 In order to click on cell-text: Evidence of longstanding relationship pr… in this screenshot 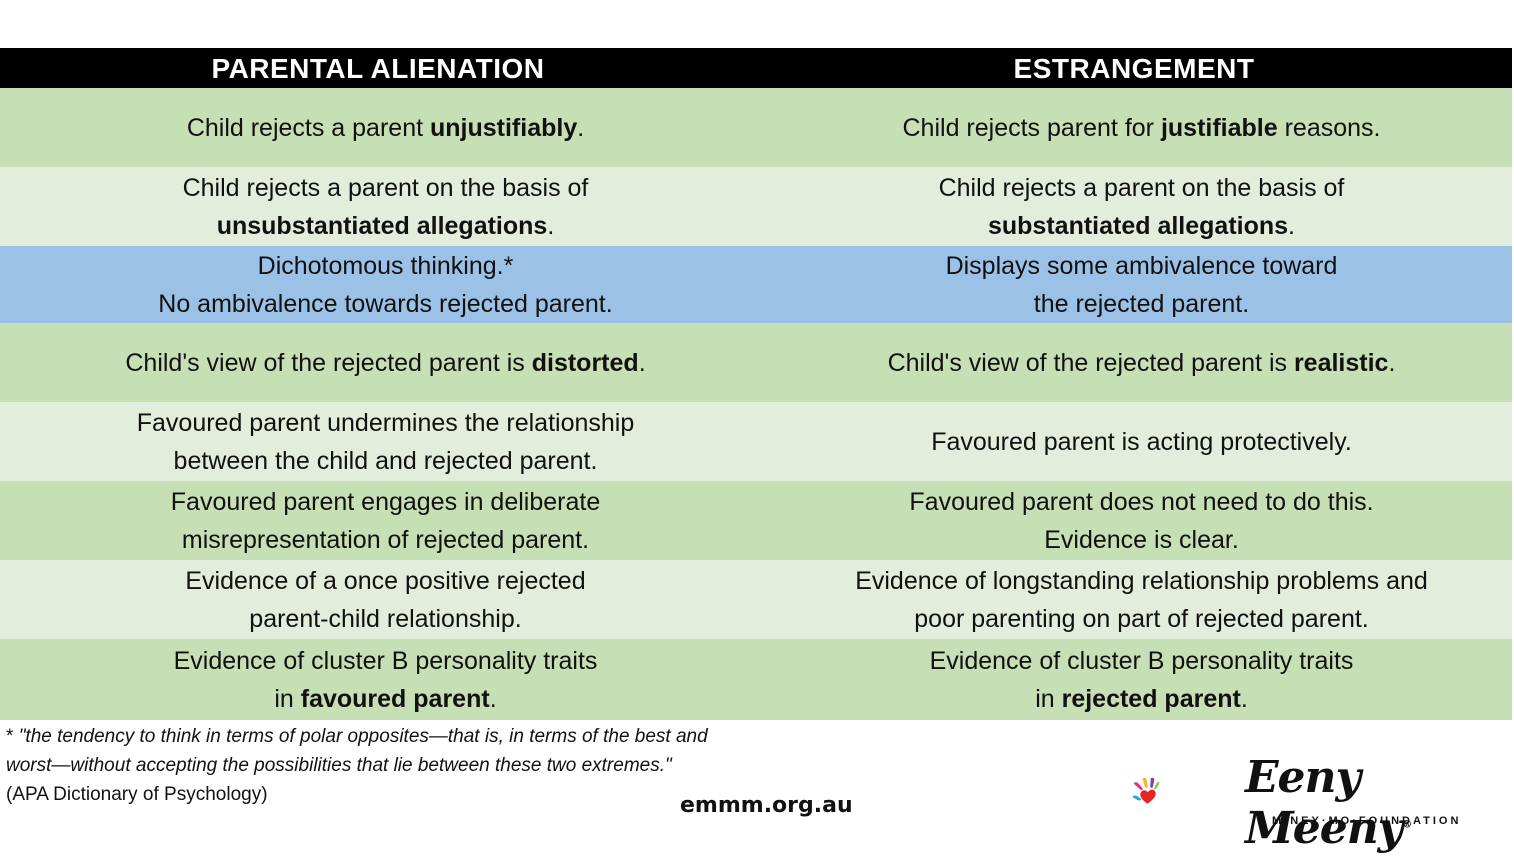, I will do `click(1141, 580)`.